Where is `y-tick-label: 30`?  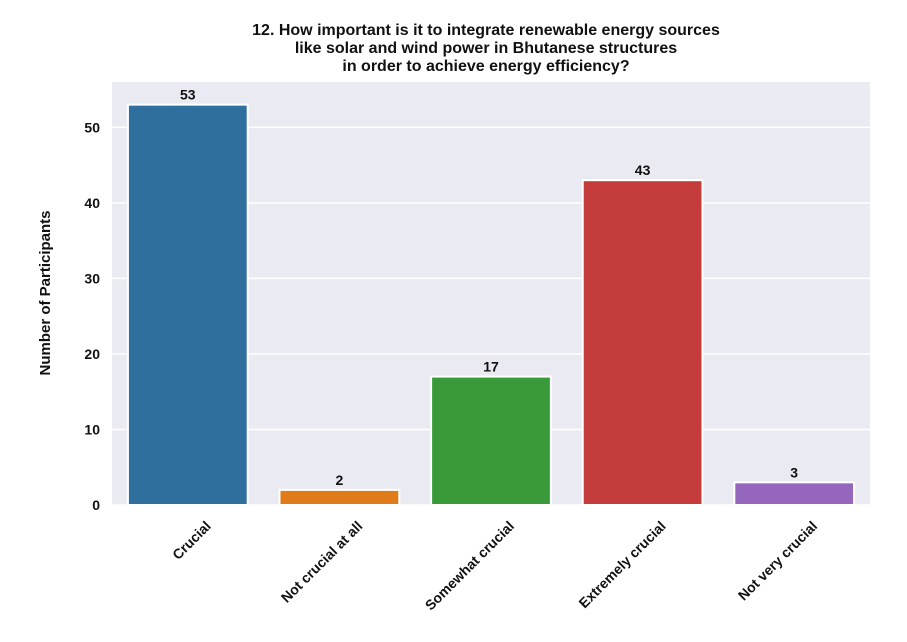
y-tick-label: 30 is located at coordinates (92, 278).